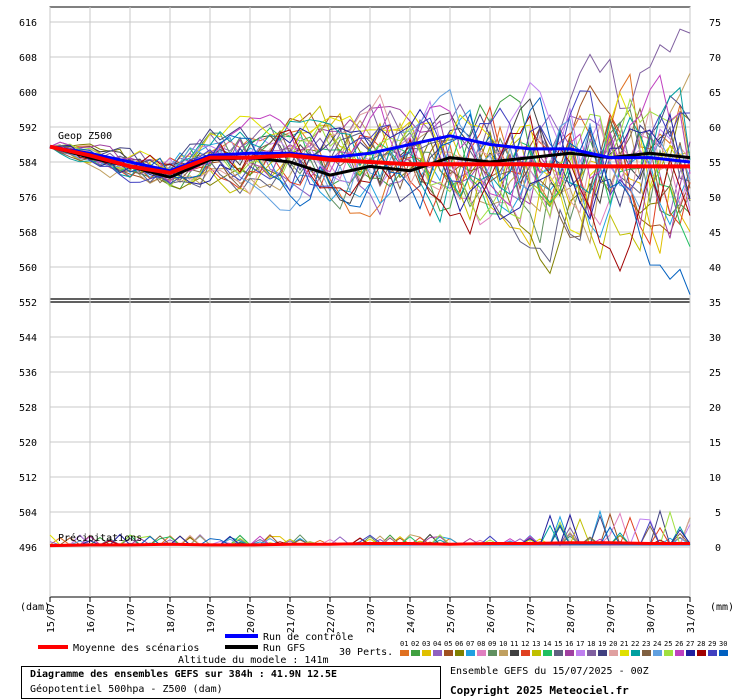  I want to click on pert-number: 28, so click(701, 644).